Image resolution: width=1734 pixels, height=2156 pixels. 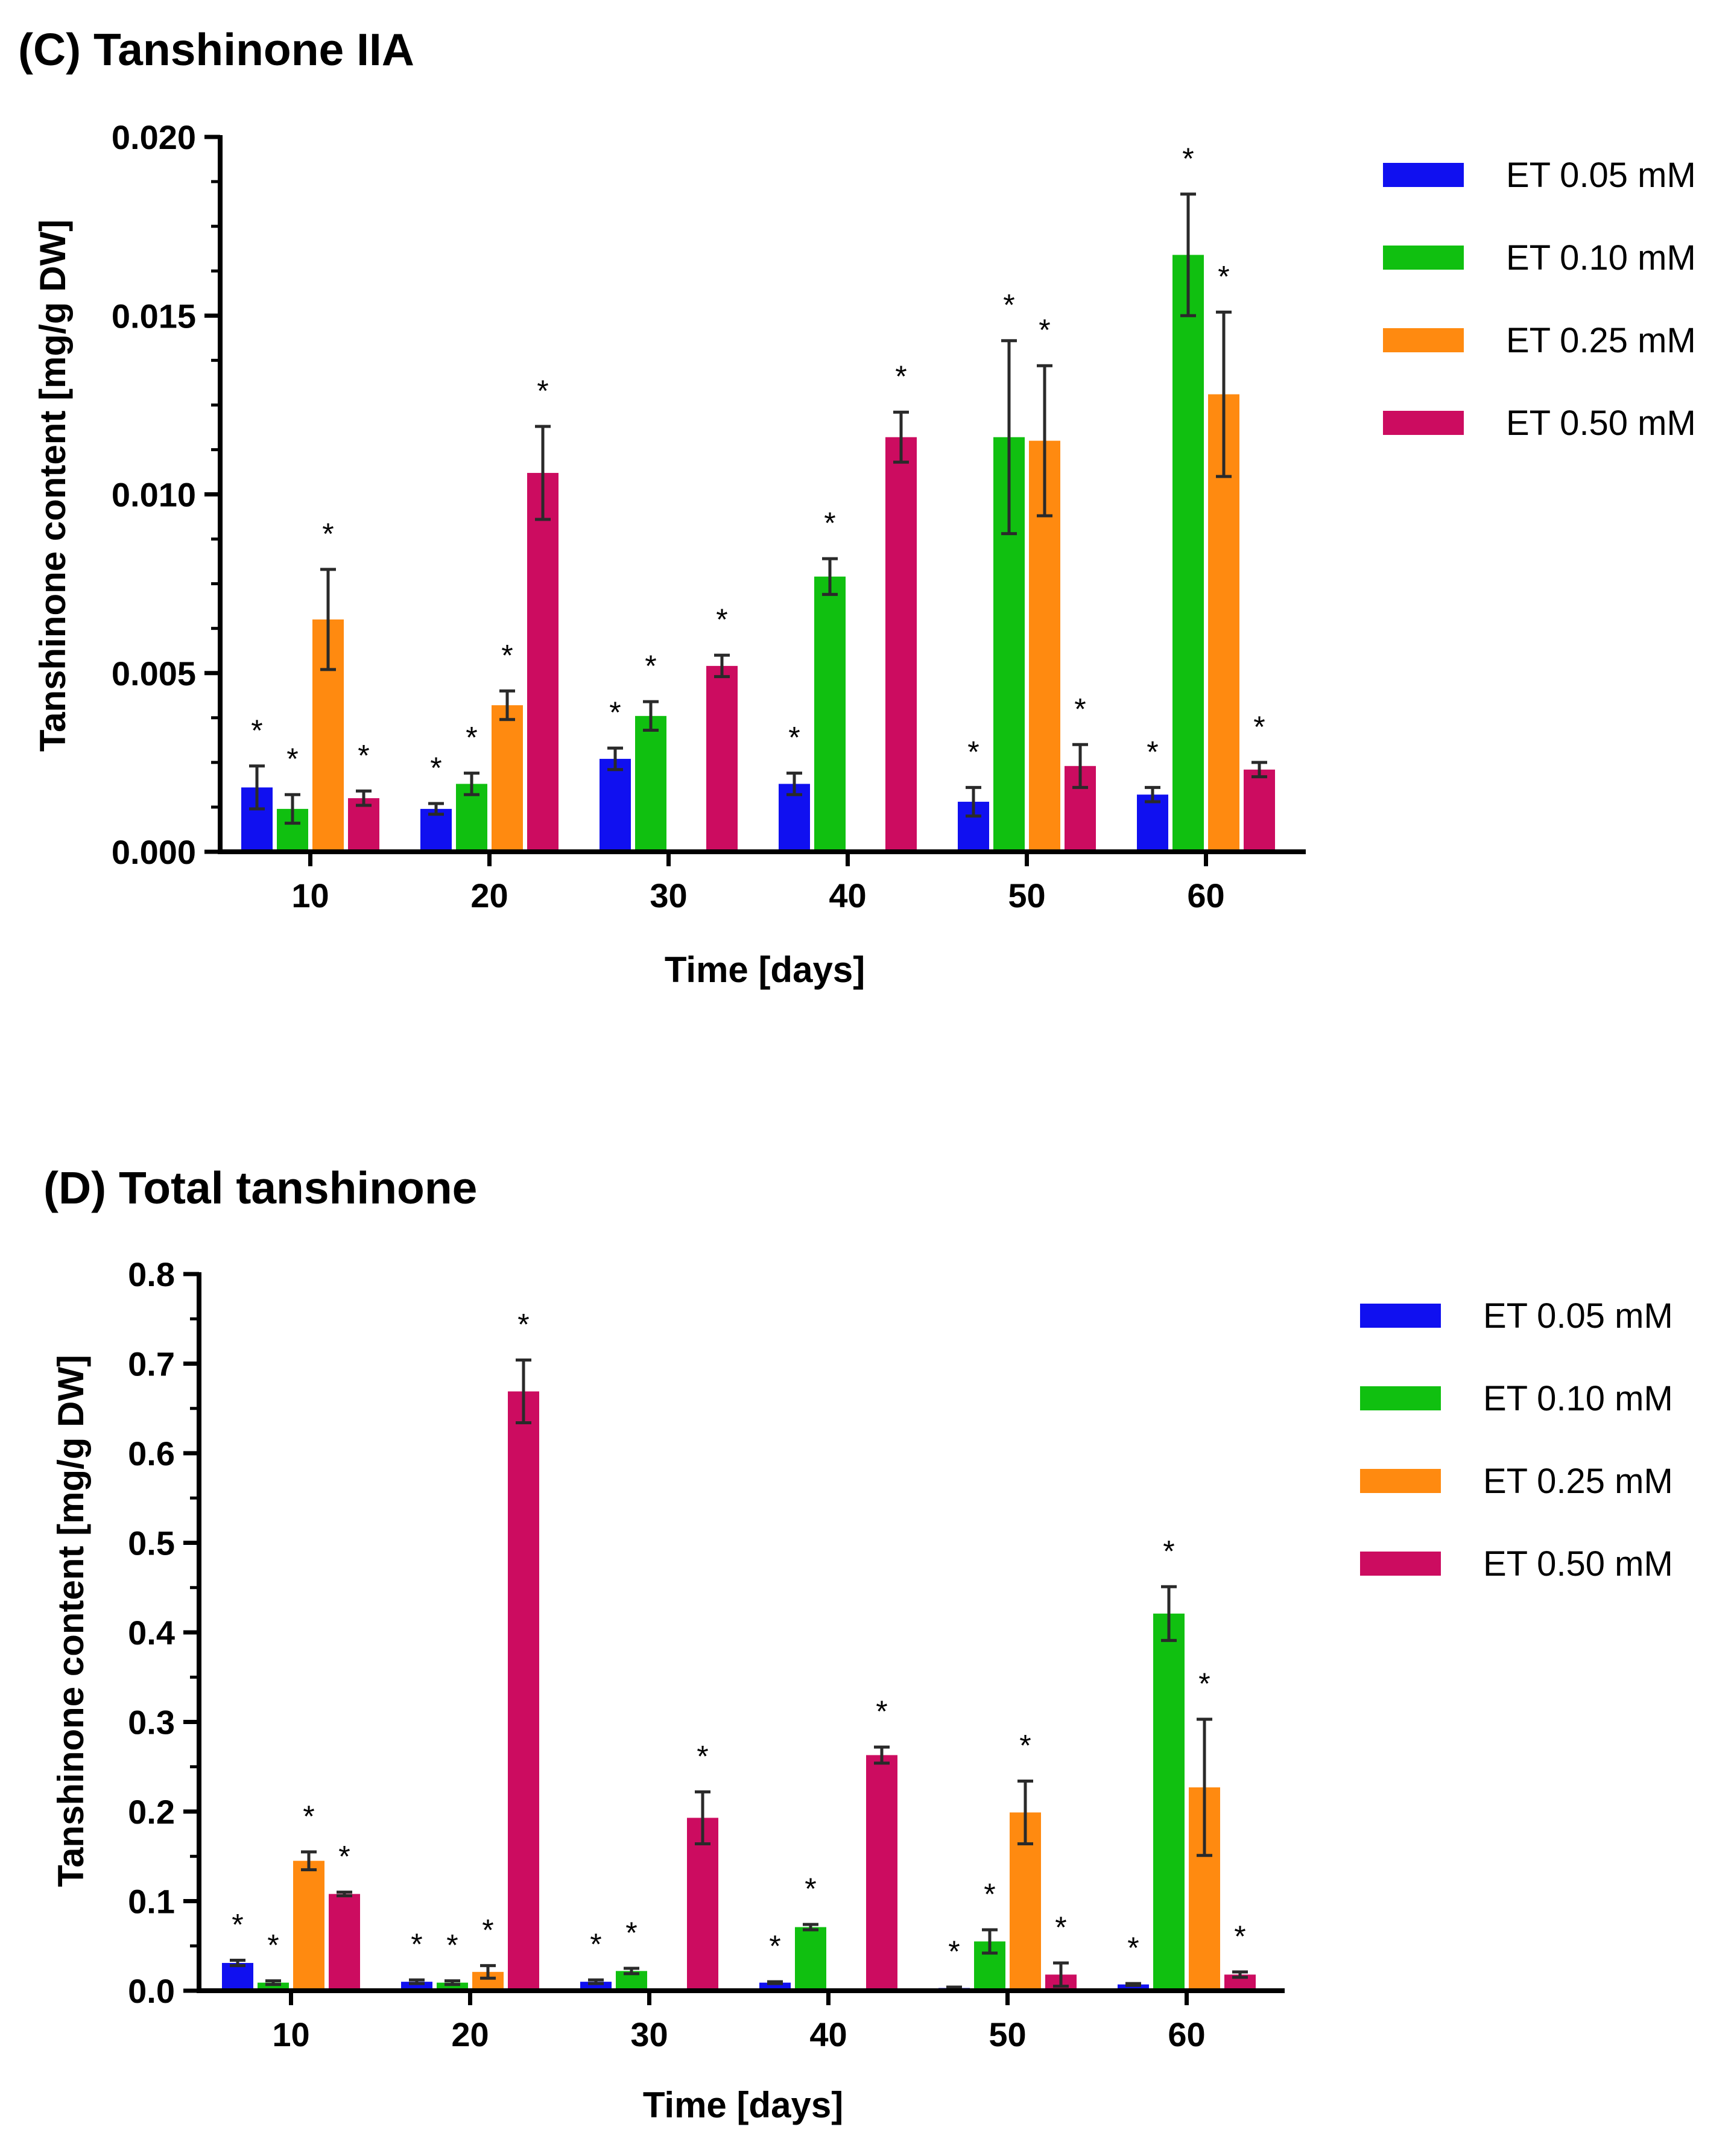 What do you see at coordinates (739, 2034) in the screenshot?
I see `panel-d-x-ticks: 10 20 30 40 50 60` at bounding box center [739, 2034].